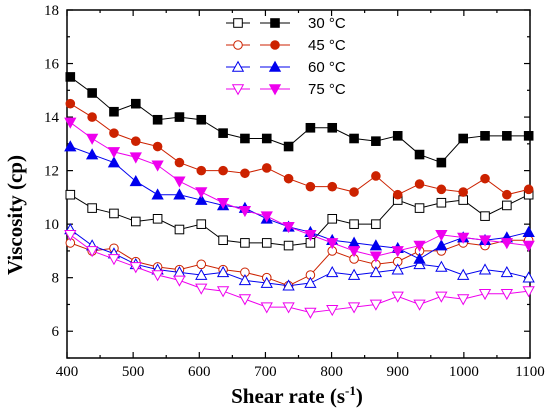 The image size is (550, 414). I want to click on x-tick-label: 400, so click(67, 372).